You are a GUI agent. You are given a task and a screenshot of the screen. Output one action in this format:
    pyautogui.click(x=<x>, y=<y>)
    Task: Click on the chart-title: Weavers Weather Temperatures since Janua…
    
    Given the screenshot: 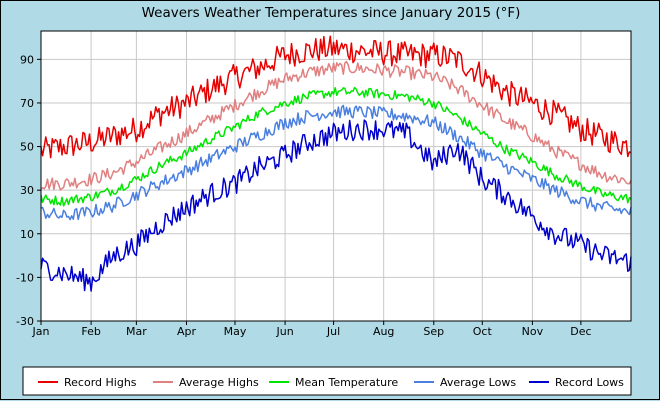 What is the action you would take?
    pyautogui.click(x=331, y=13)
    